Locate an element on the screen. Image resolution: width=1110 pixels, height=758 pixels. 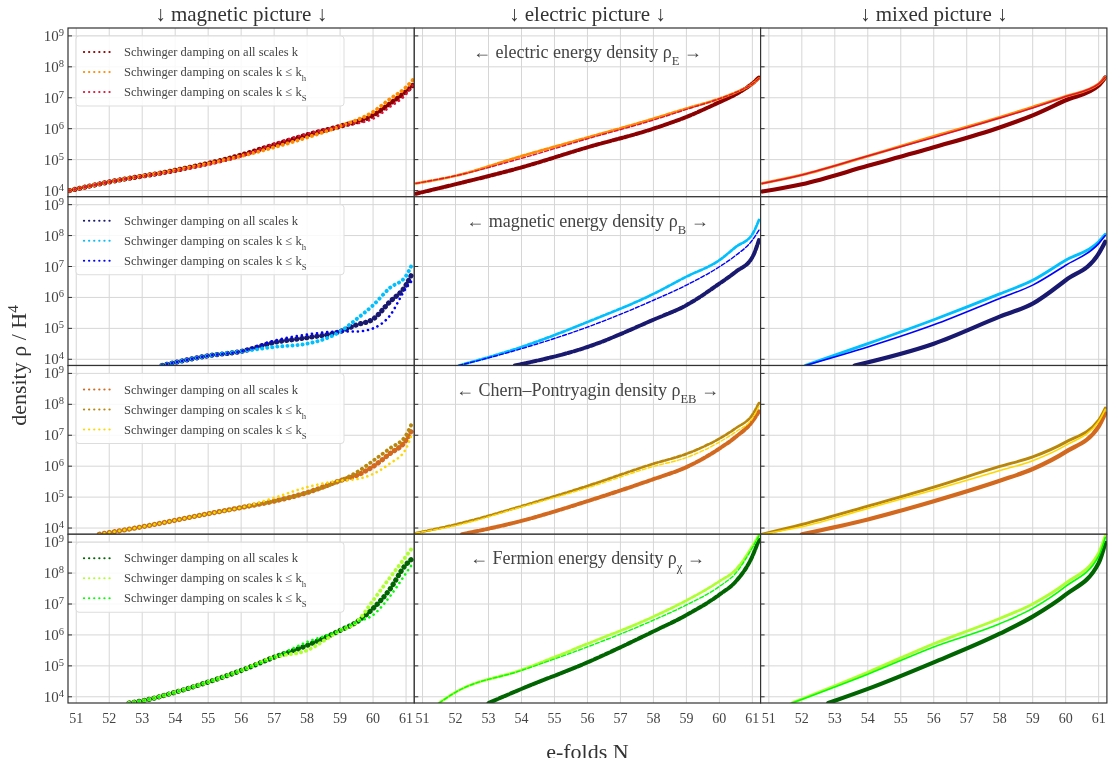
annotation: ← Fermion energy density ρ$_{χ}$ → is located at coordinates (587, 561).